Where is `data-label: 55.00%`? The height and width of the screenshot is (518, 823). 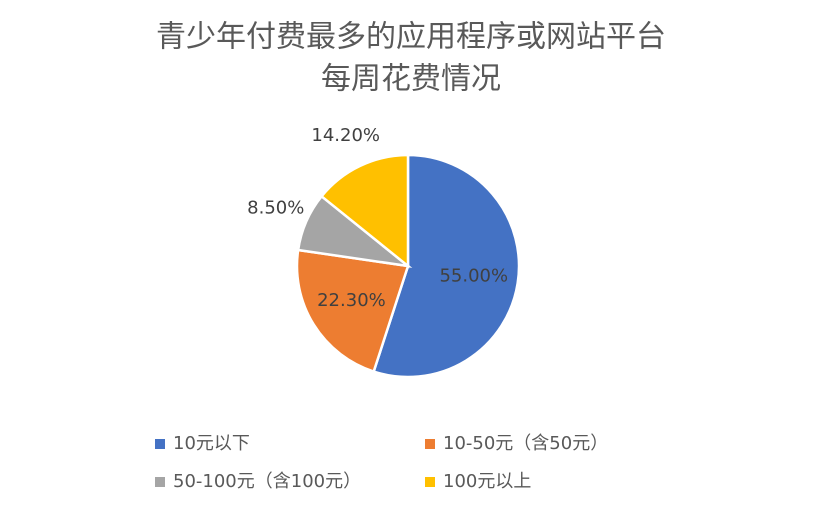 data-label: 55.00% is located at coordinates (473, 275).